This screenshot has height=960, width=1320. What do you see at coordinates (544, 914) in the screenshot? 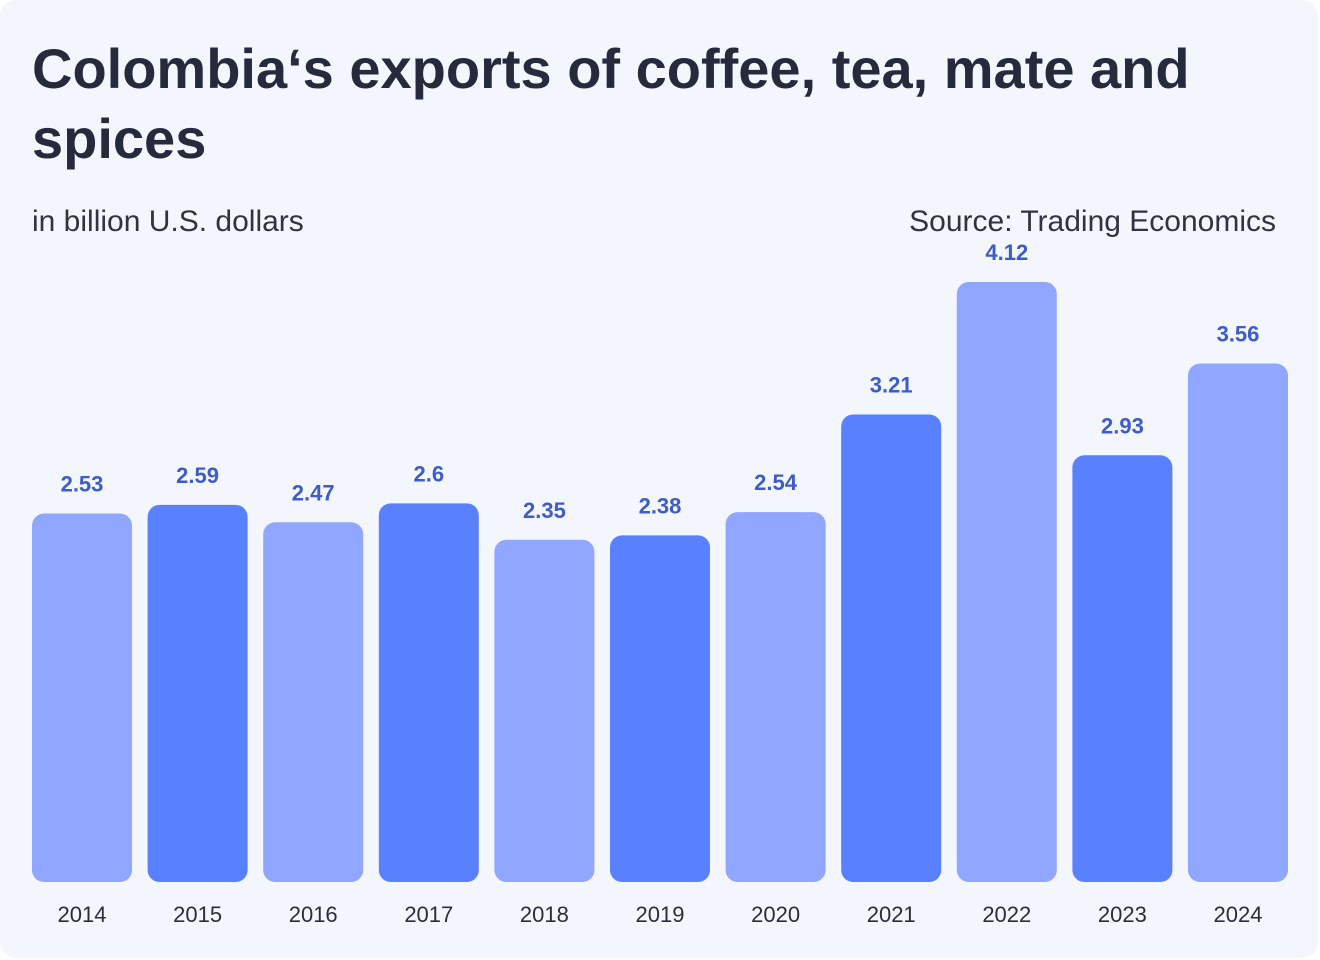
I see `x-tick-label-2018: 2018` at bounding box center [544, 914].